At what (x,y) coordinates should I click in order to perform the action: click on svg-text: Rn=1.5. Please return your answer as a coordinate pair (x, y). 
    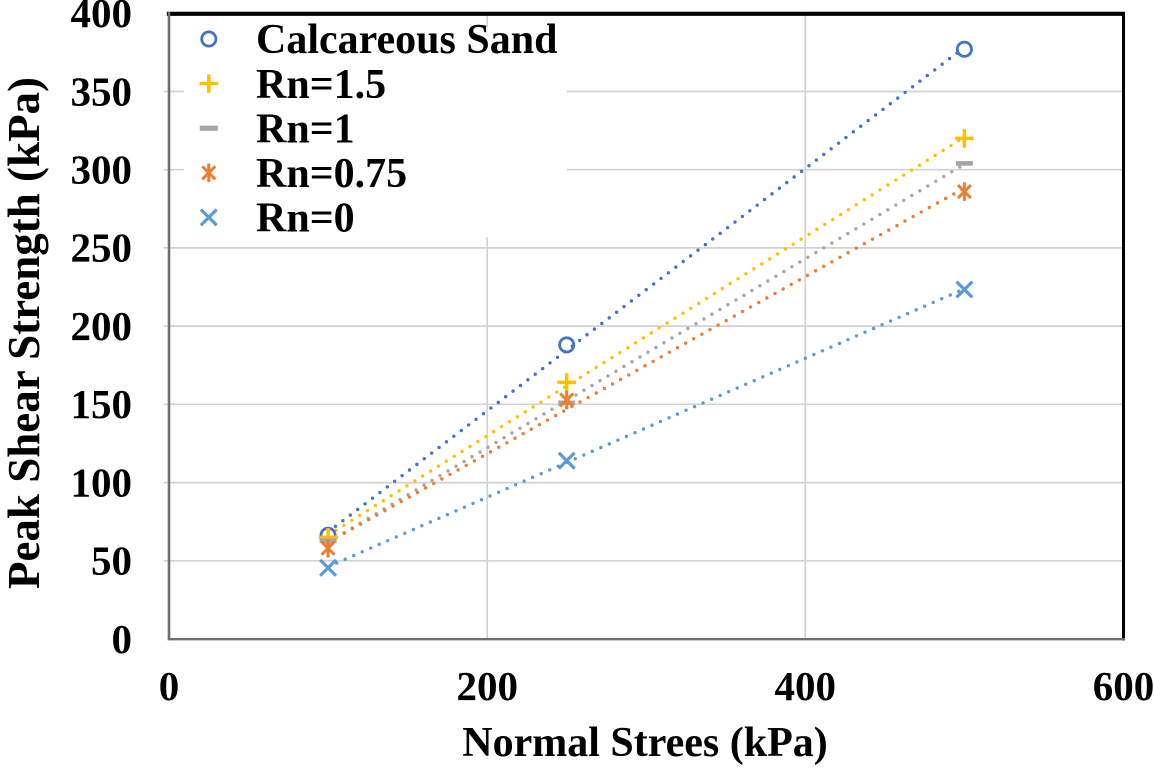
    Looking at the image, I should click on (321, 85).